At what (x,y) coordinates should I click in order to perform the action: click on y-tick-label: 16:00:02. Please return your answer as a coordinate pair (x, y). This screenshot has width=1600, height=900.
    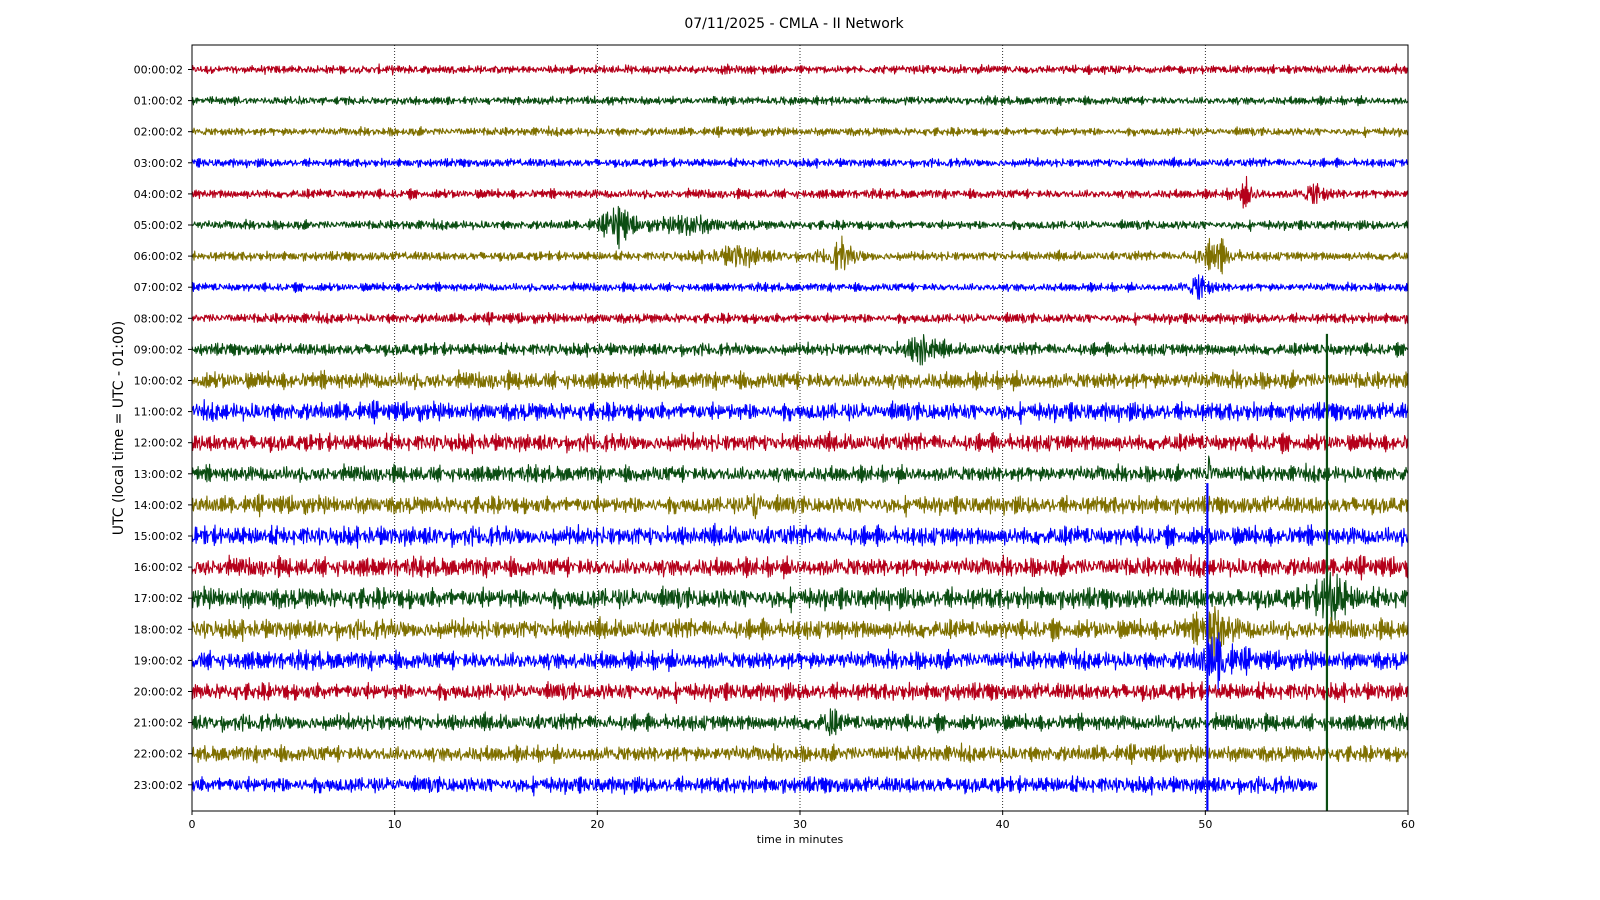
    Looking at the image, I should click on (158, 567).